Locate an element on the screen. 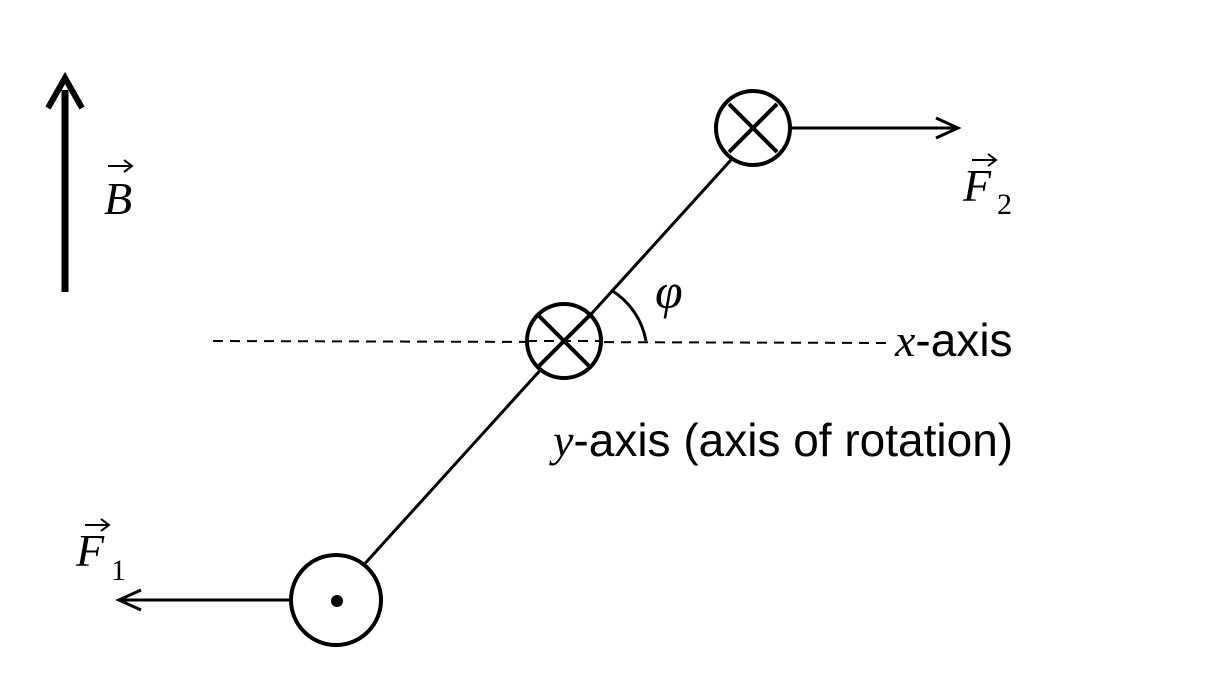  current-out-of-page-icon is located at coordinates (336, 600).